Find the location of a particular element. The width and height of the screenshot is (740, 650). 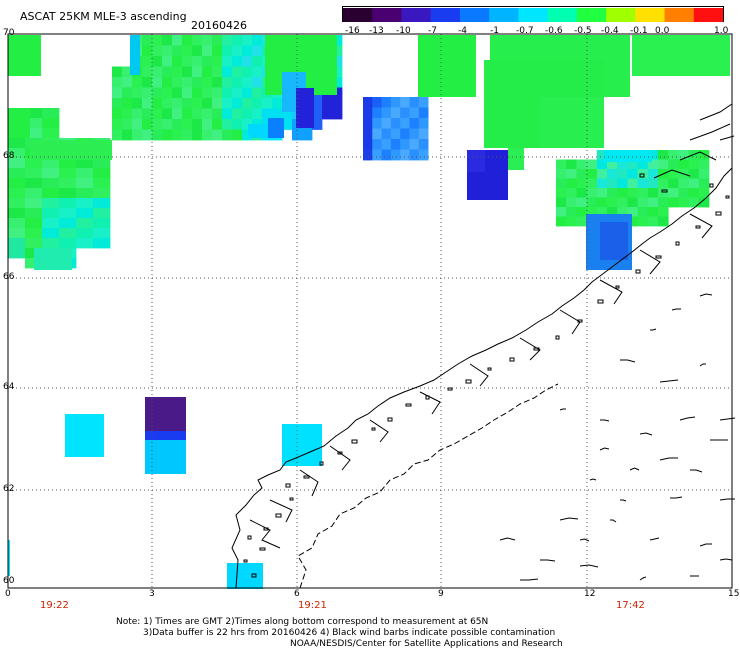

y-tick-label: 64 is located at coordinates (9, 387).